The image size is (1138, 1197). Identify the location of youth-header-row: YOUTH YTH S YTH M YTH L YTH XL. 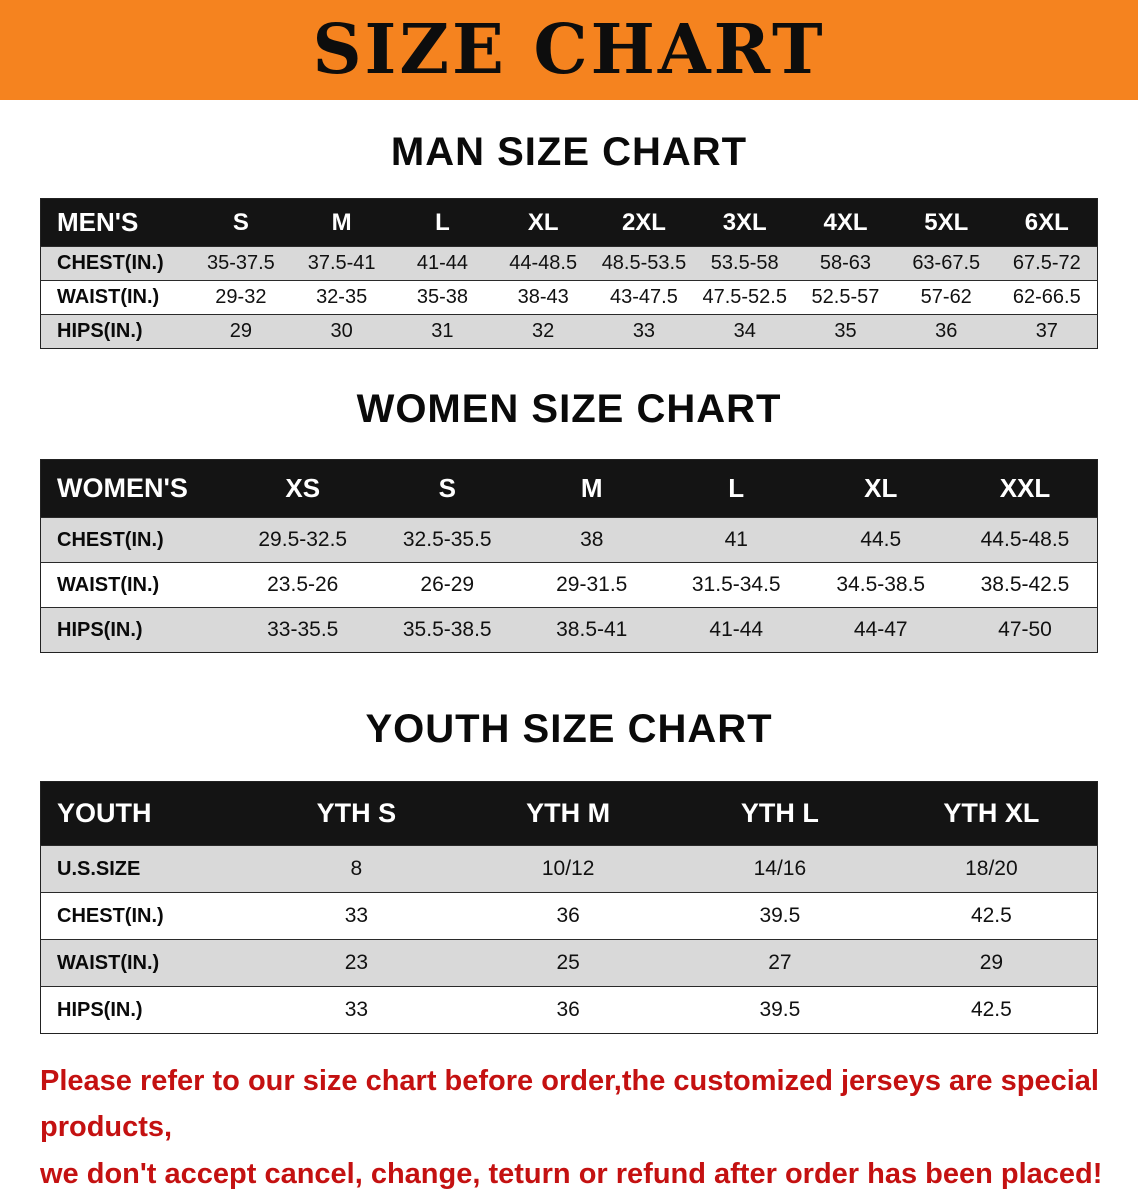
(569, 813).